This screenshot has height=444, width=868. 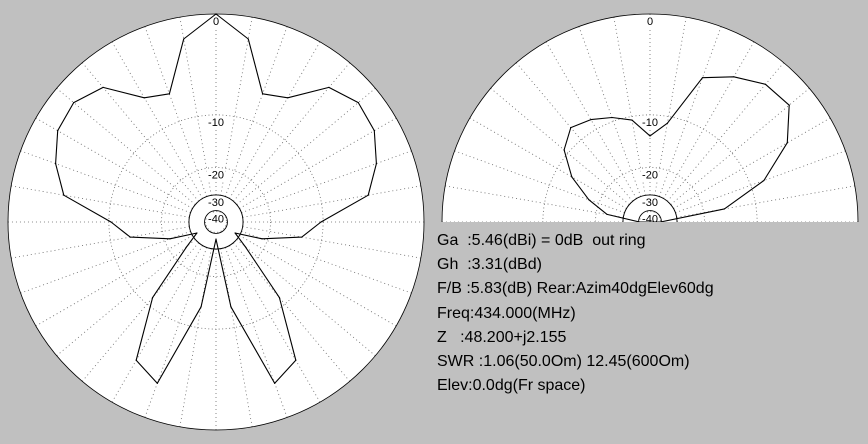 I want to click on radiation-pattern-curve, so click(x=676, y=149).